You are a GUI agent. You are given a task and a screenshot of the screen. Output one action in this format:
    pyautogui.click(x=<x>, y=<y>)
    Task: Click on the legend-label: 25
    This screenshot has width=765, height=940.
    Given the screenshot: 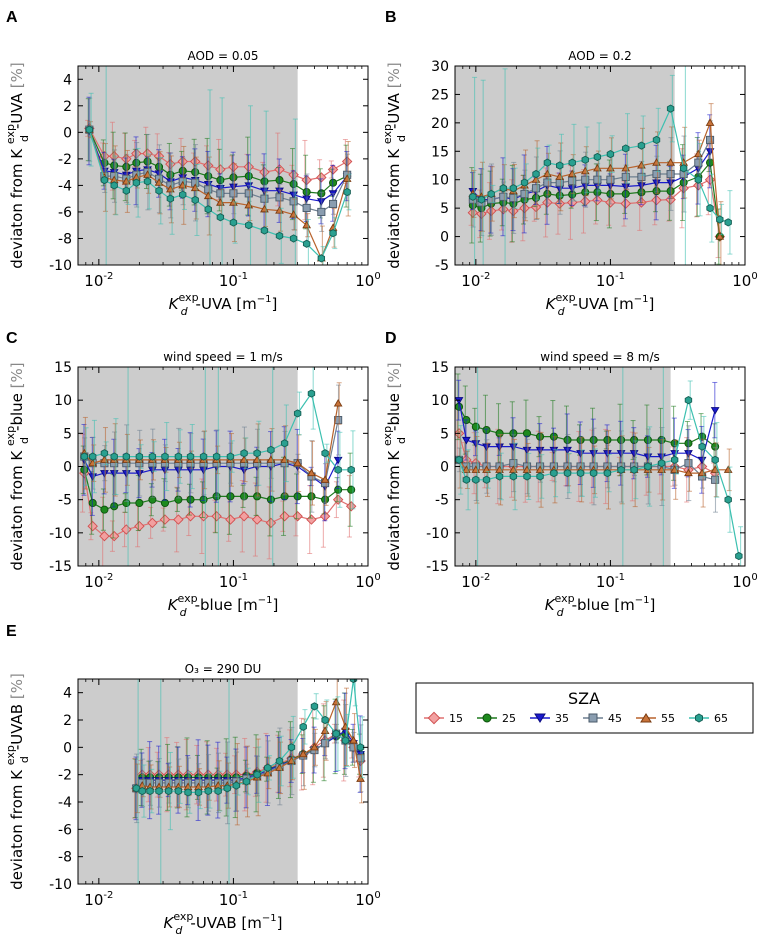 What is the action you would take?
    pyautogui.click(x=509, y=718)
    